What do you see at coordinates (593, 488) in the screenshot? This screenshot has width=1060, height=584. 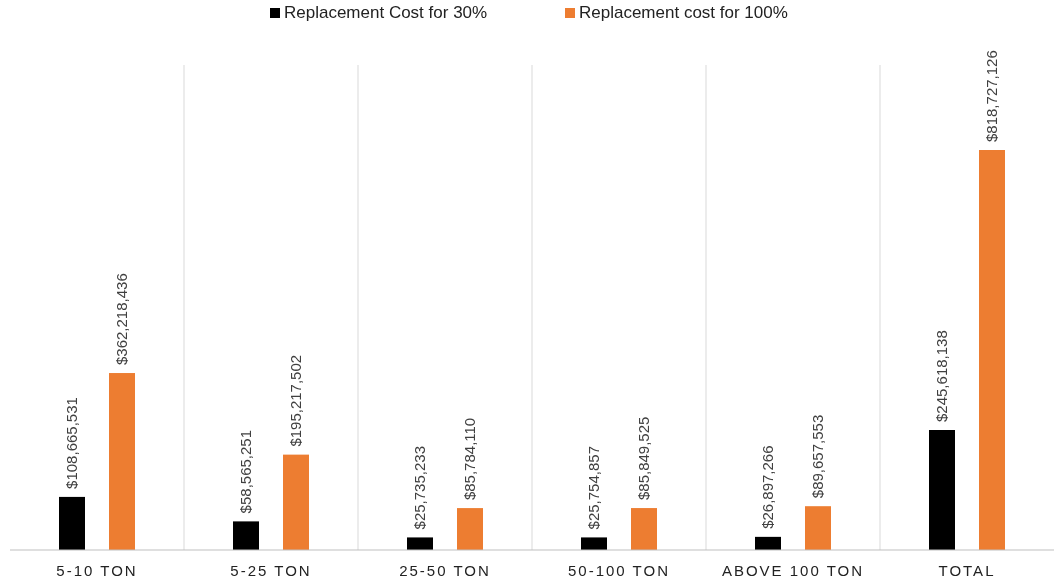 I see `data-label: $25,754,857` at bounding box center [593, 488].